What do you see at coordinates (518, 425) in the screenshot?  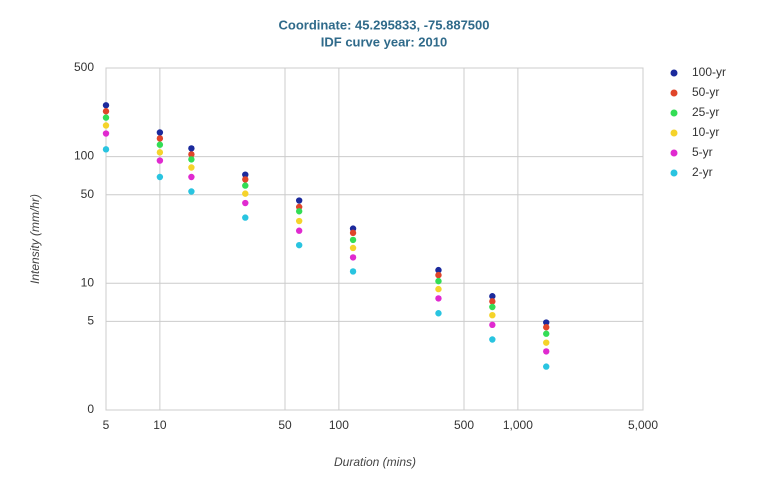 I see `x-tick-label: 1,000` at bounding box center [518, 425].